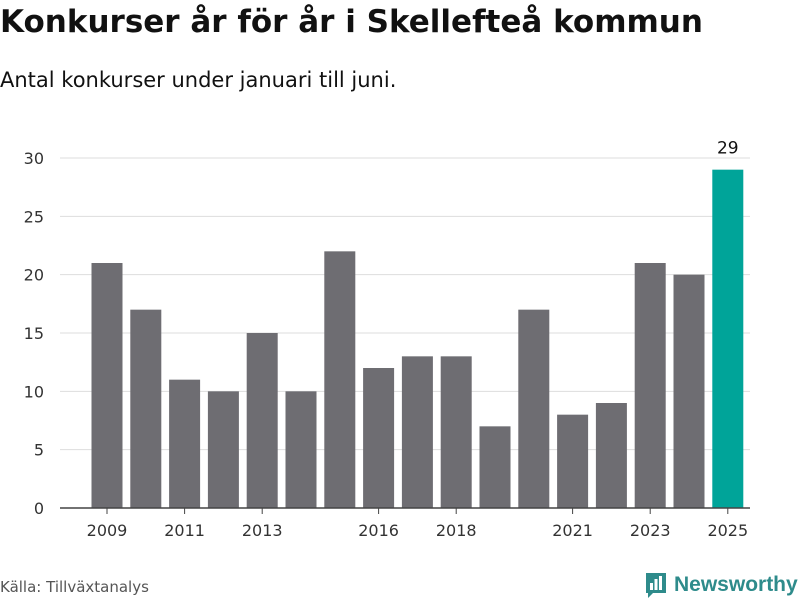  I want to click on y-tick-label: 0, so click(39, 508).